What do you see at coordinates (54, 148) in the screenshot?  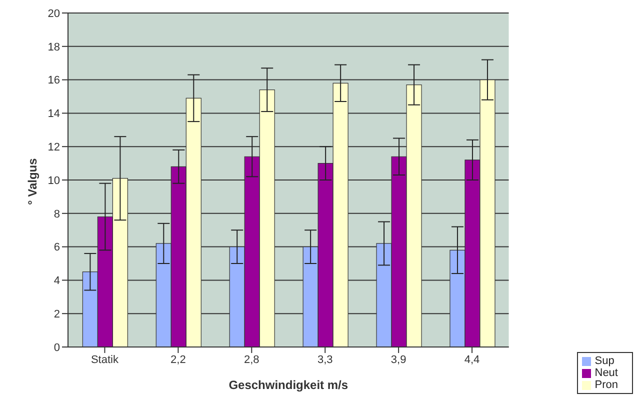 I see `y-tick-label: 12` at bounding box center [54, 148].